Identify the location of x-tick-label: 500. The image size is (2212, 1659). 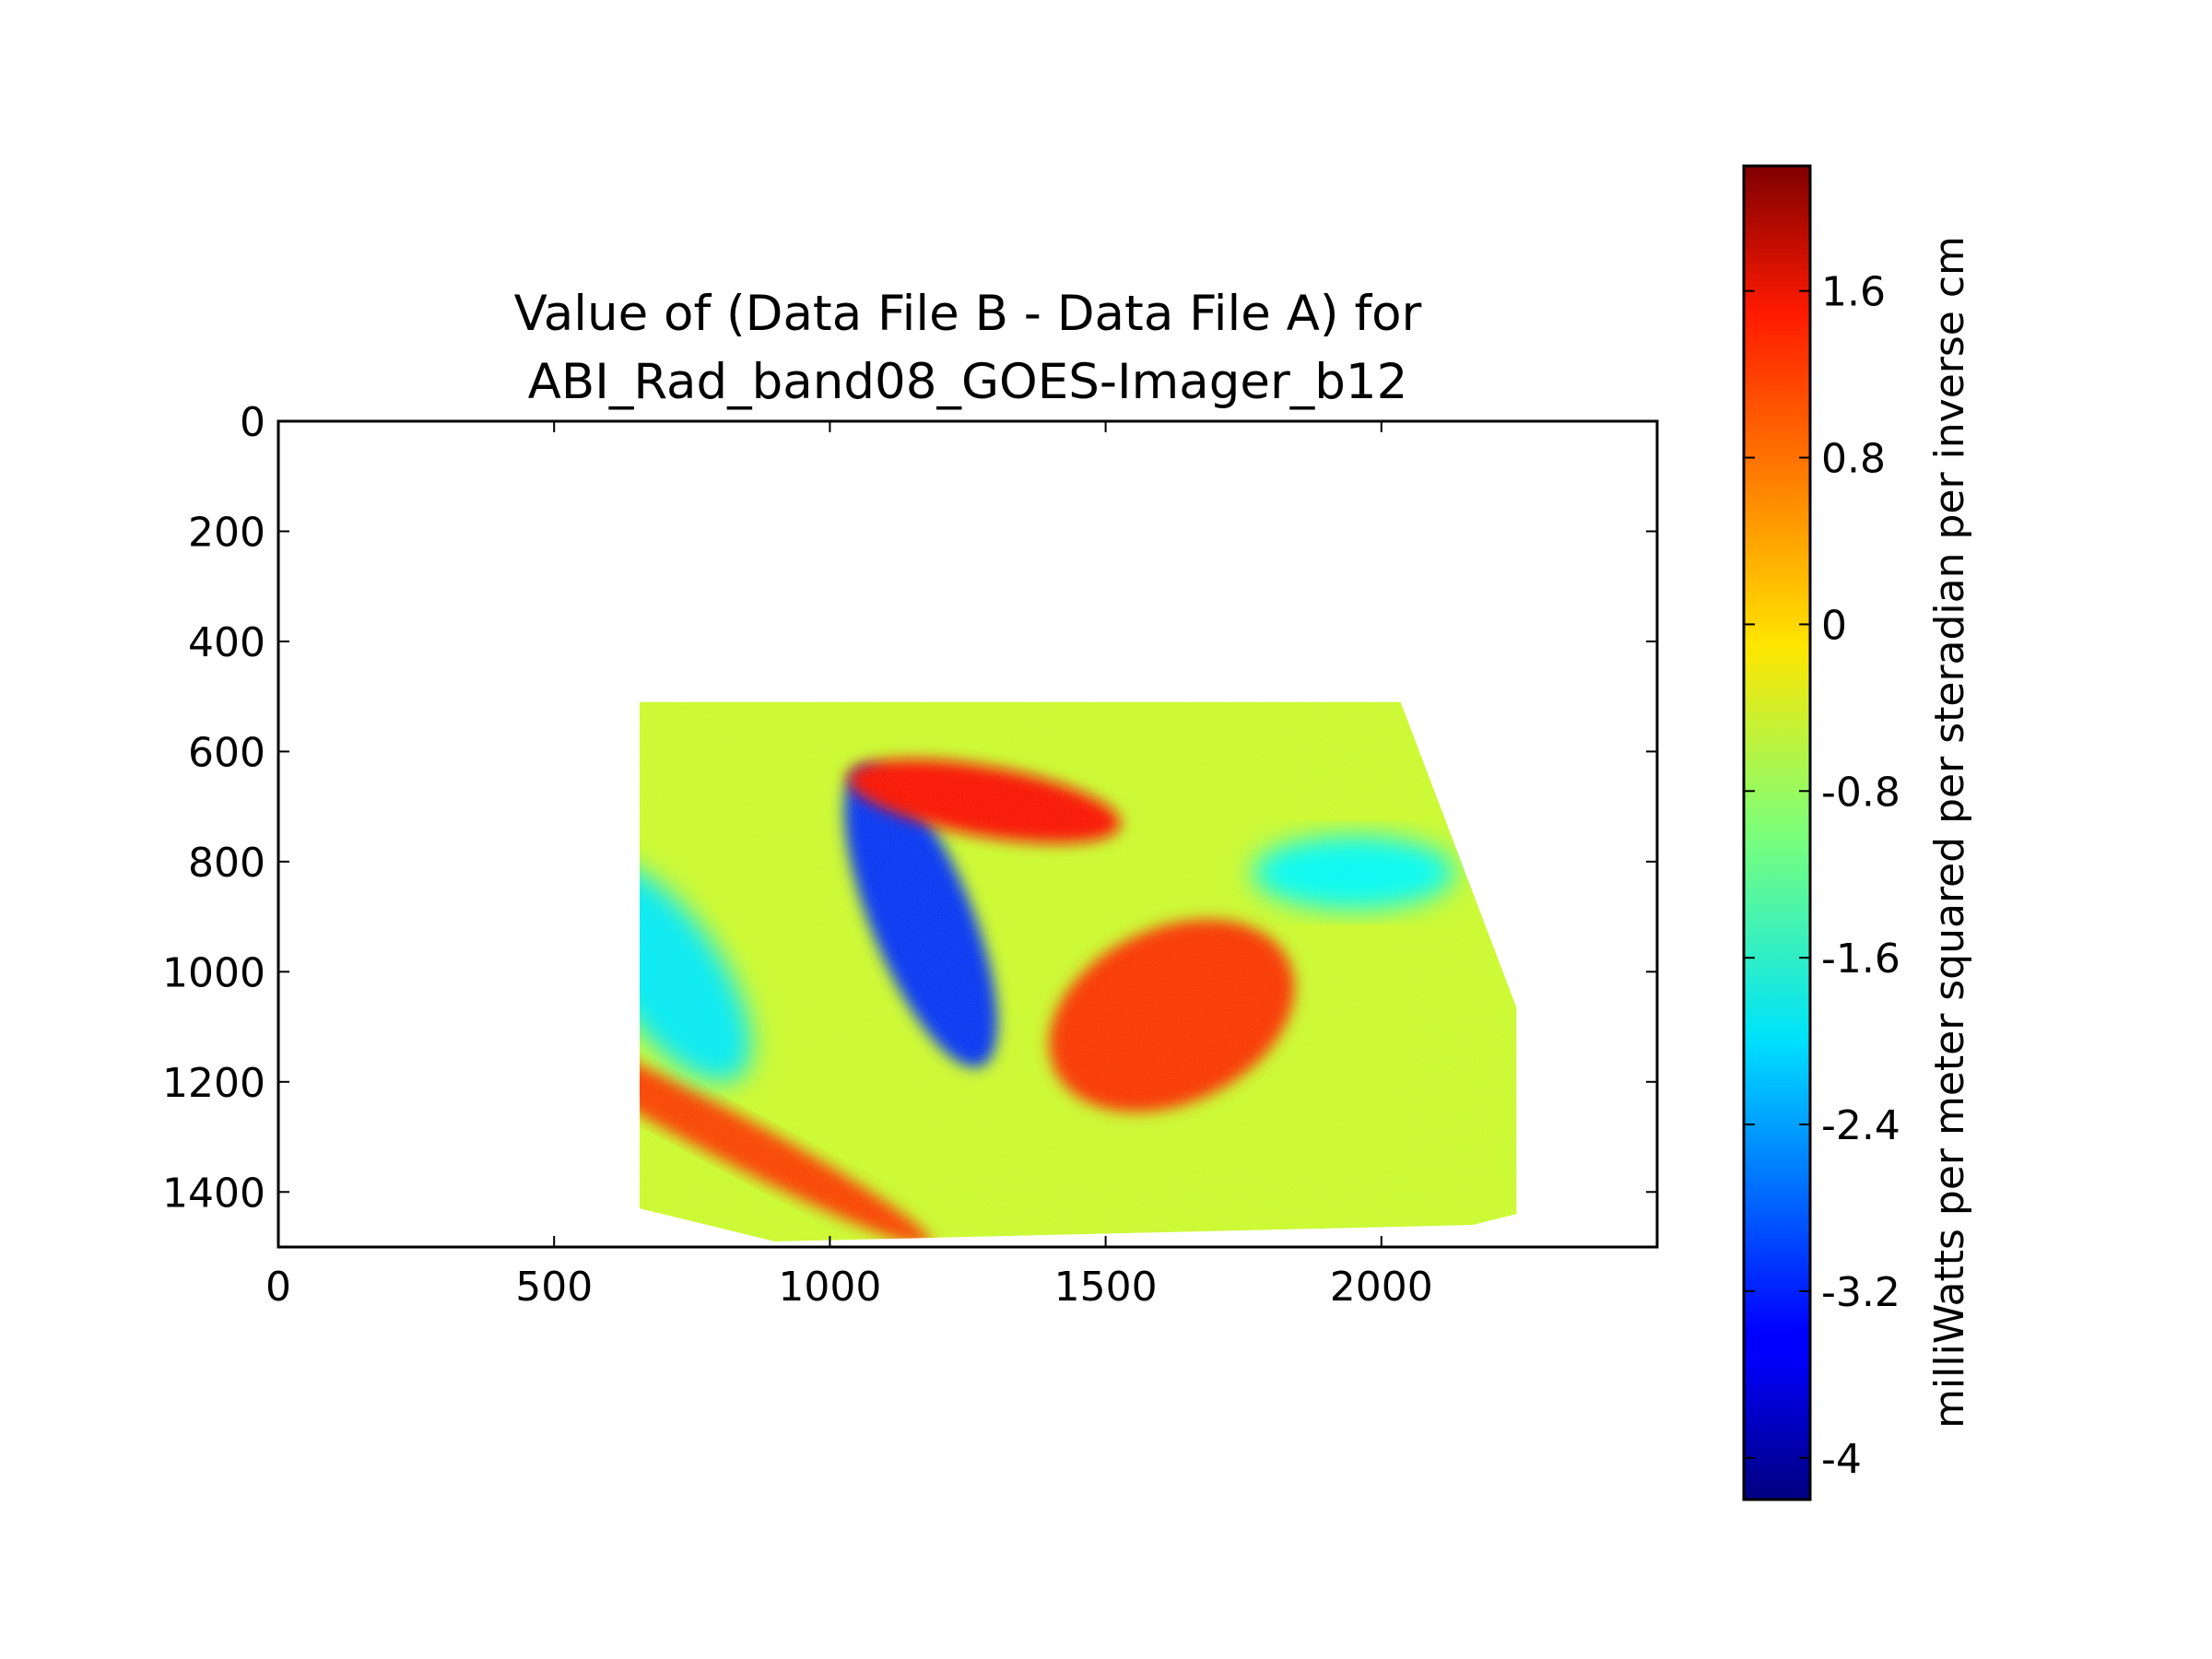
(554, 1287).